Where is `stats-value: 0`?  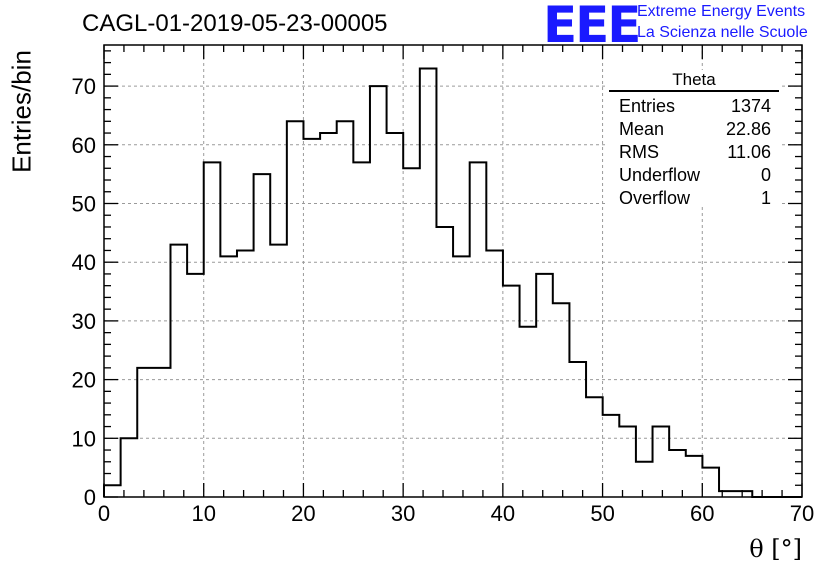
stats-value: 0 is located at coordinates (765, 175).